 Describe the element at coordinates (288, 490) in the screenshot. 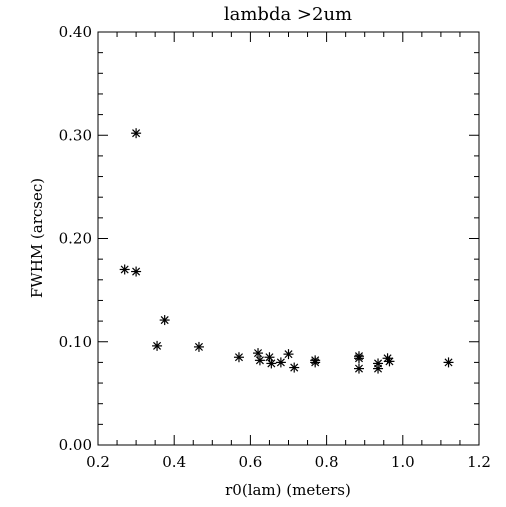

I see `x-axis-title: r0(lam) (meters)` at that location.